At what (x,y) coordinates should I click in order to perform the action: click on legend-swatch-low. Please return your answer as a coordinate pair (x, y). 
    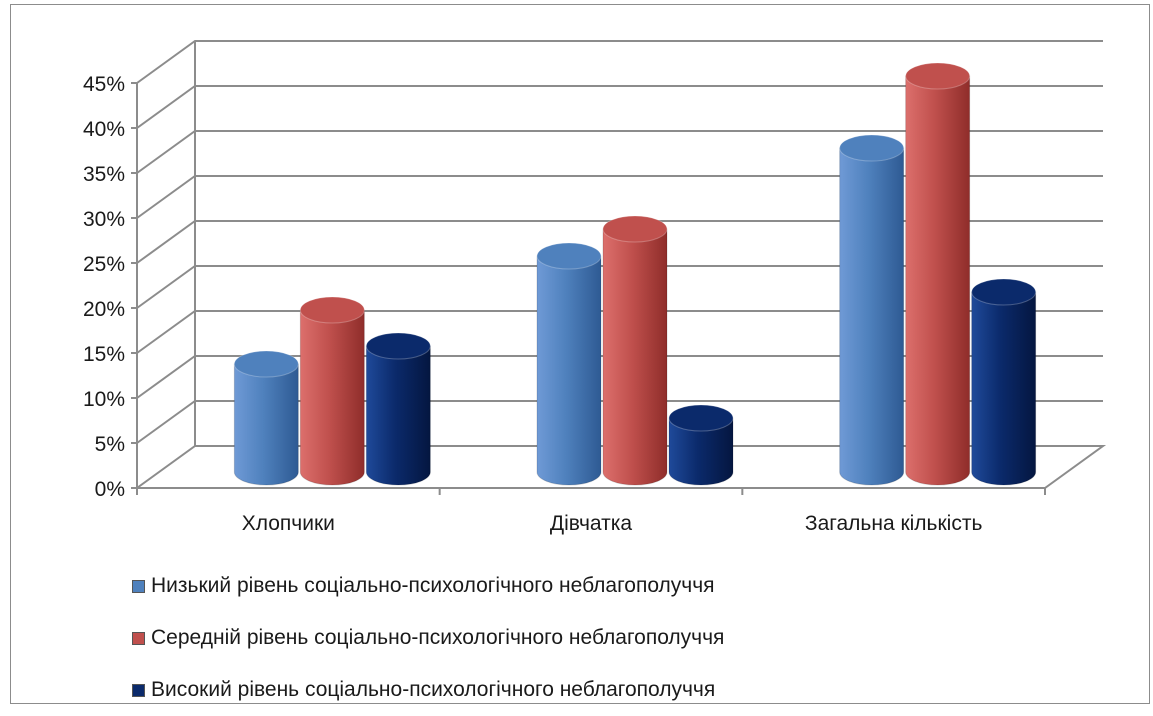
    Looking at the image, I should click on (138, 586).